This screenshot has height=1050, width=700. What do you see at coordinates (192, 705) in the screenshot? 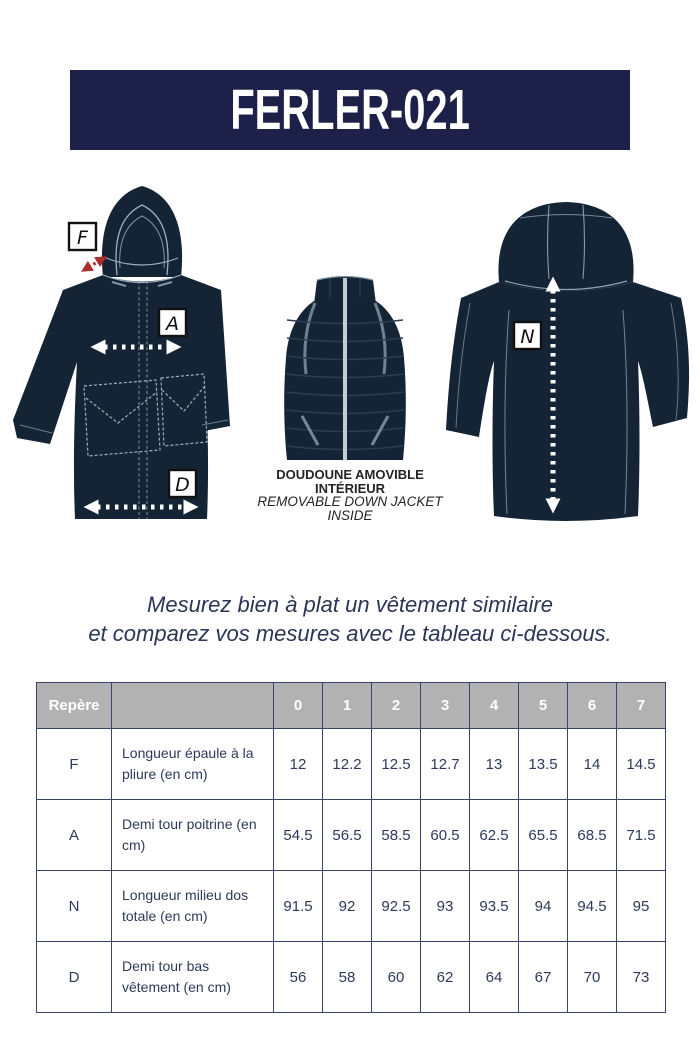
I see `header-blank` at bounding box center [192, 705].